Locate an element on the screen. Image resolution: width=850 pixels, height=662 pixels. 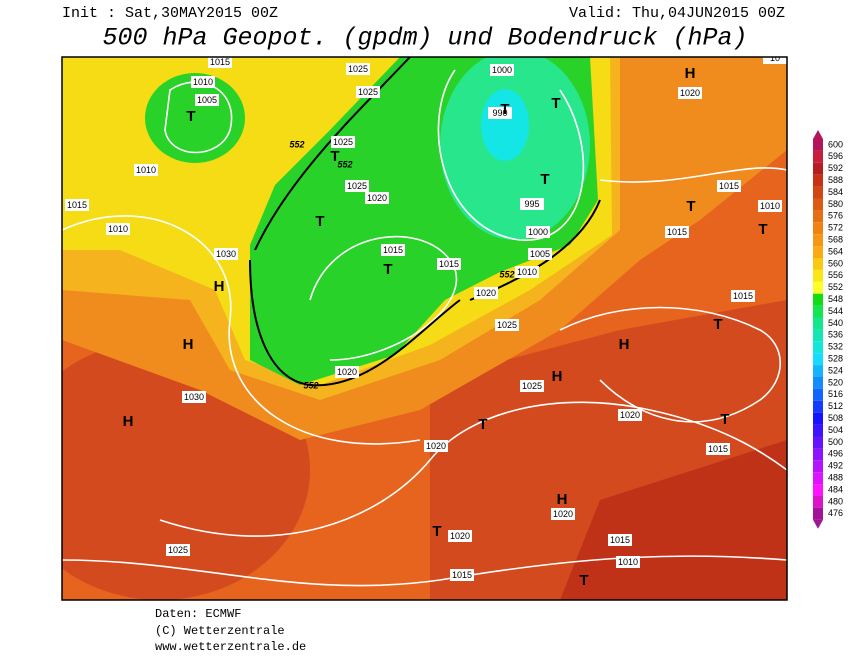
isobar-label: 1000 is located at coordinates (502, 70).